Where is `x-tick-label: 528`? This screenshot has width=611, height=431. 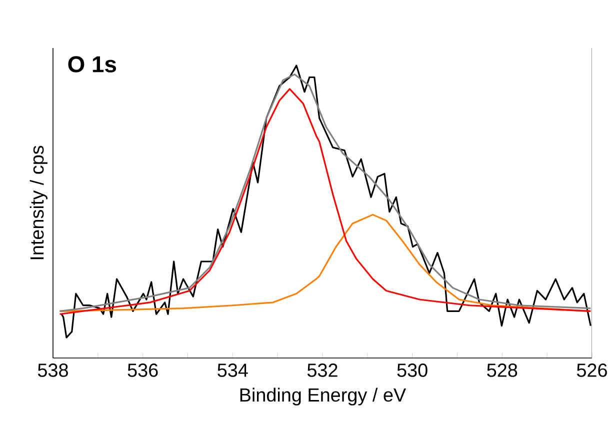
x-tick-label: 528 is located at coordinates (502, 370).